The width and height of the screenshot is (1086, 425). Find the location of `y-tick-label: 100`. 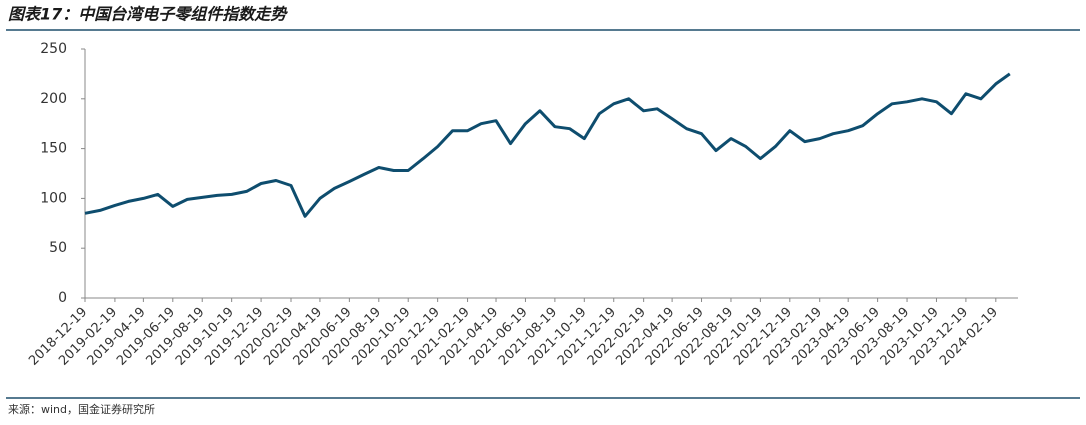

y-tick-label: 100 is located at coordinates (53, 198).